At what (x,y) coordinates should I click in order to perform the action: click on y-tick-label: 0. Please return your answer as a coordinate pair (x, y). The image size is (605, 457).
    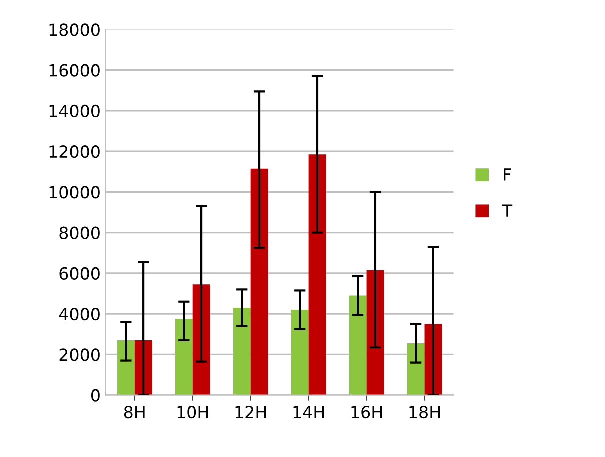
    Looking at the image, I should click on (96, 395).